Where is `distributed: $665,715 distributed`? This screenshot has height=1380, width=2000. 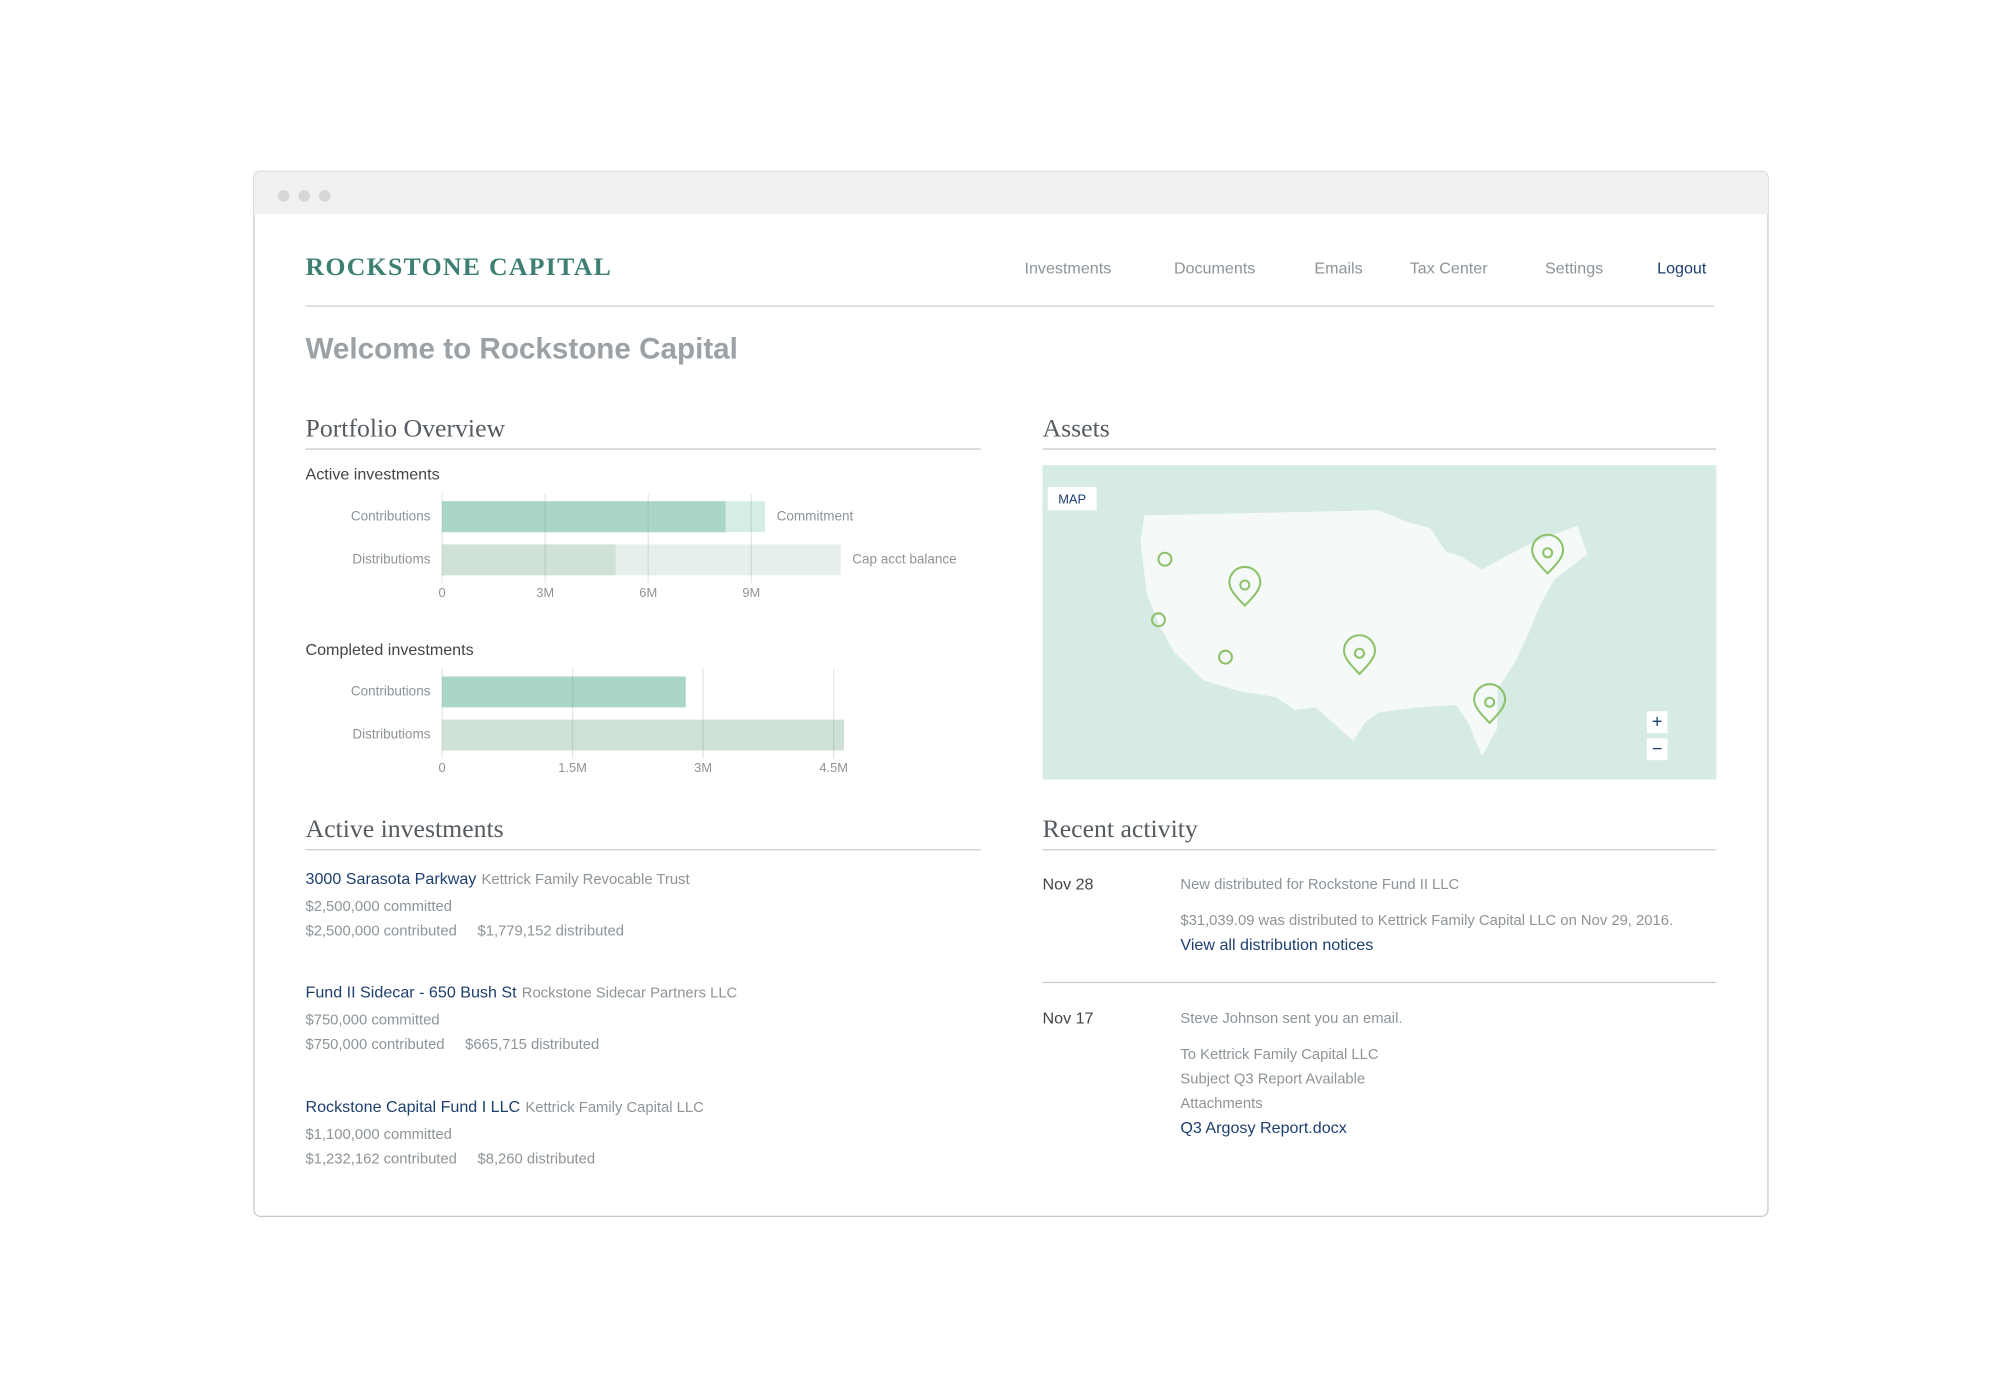 distributed: $665,715 distributed is located at coordinates (532, 1045).